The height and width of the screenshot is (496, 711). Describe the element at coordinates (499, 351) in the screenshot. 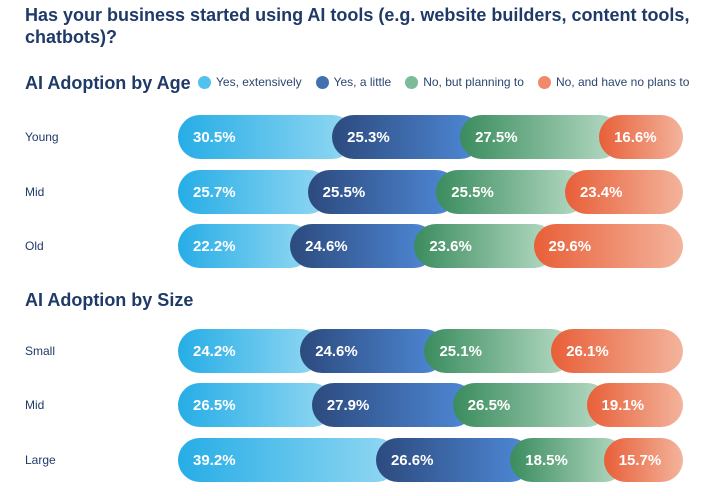

I see `bar-segment-no-but-planning-to: 25.1%` at that location.